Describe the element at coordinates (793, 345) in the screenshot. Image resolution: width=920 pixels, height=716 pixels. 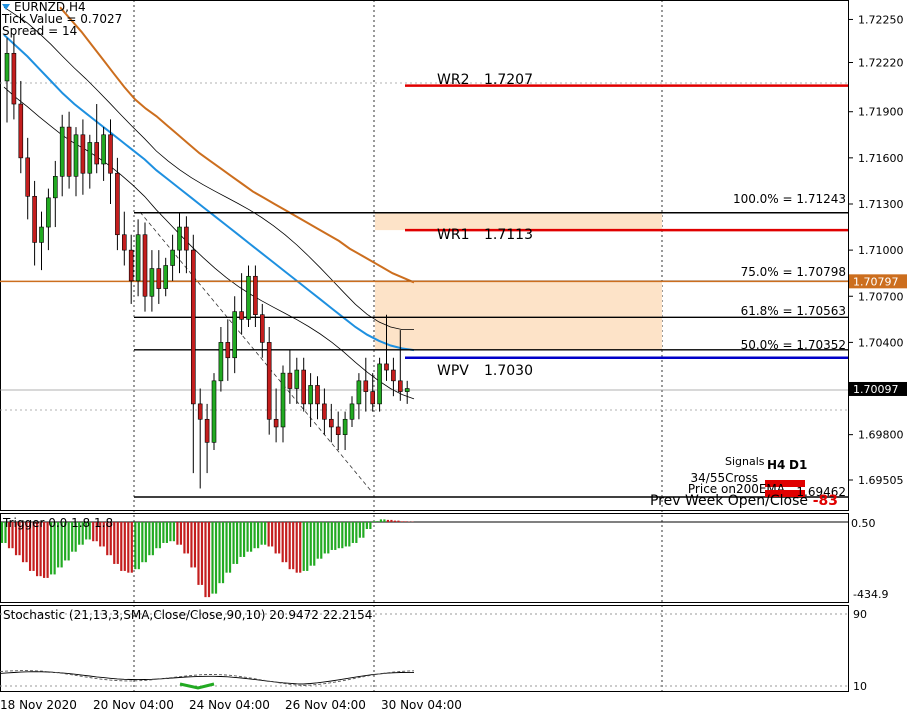
I see `fib-50-label: 50.0% = 1.70352` at that location.